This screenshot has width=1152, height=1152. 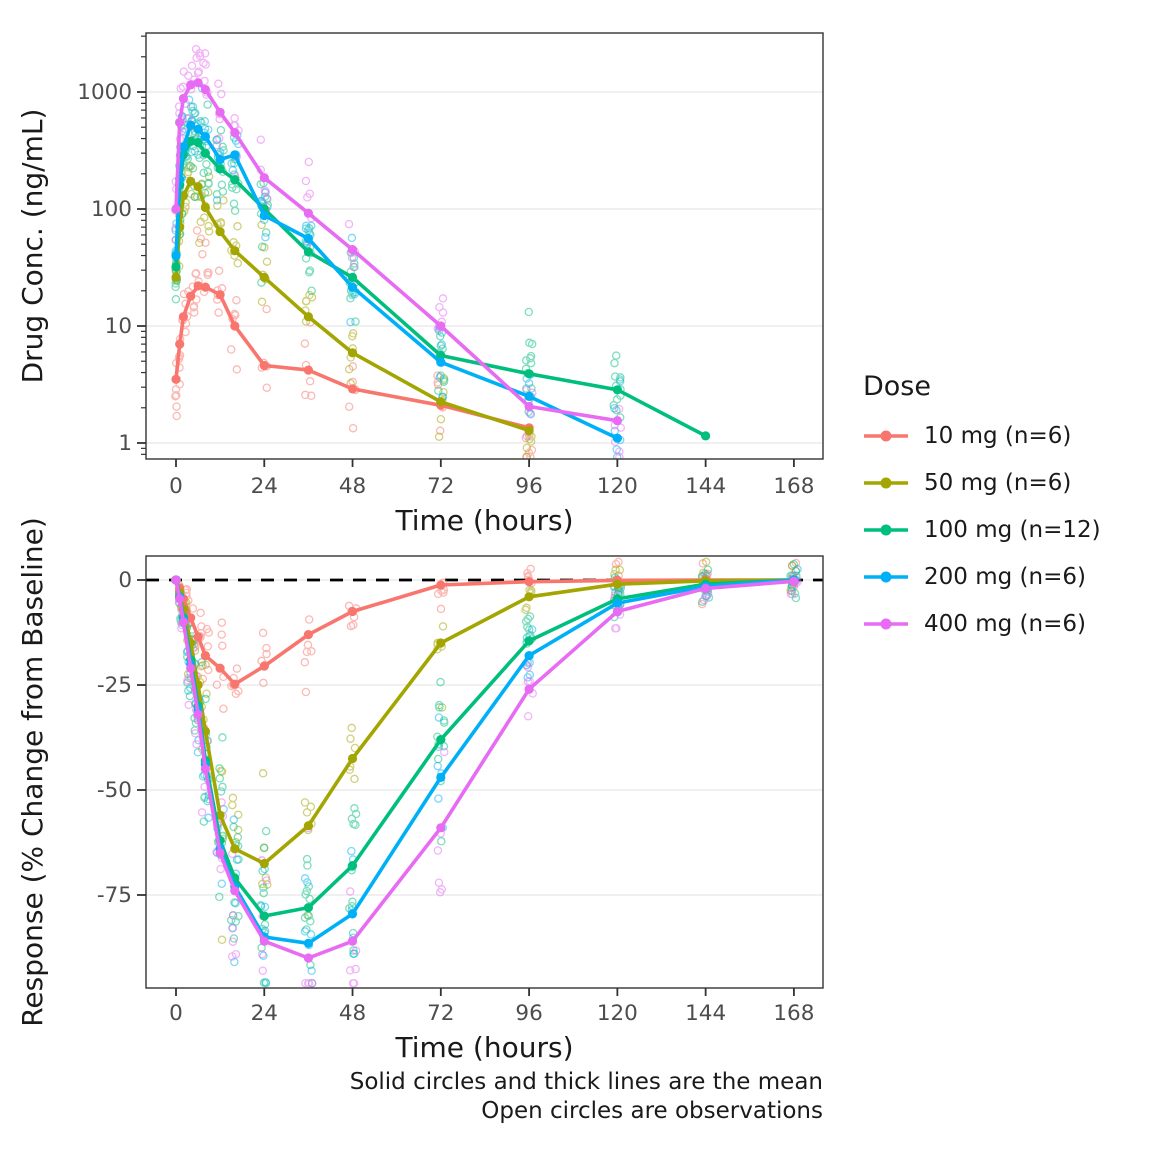 What do you see at coordinates (485, 722) in the screenshot?
I see `mean-line-50mg-response` at bounding box center [485, 722].